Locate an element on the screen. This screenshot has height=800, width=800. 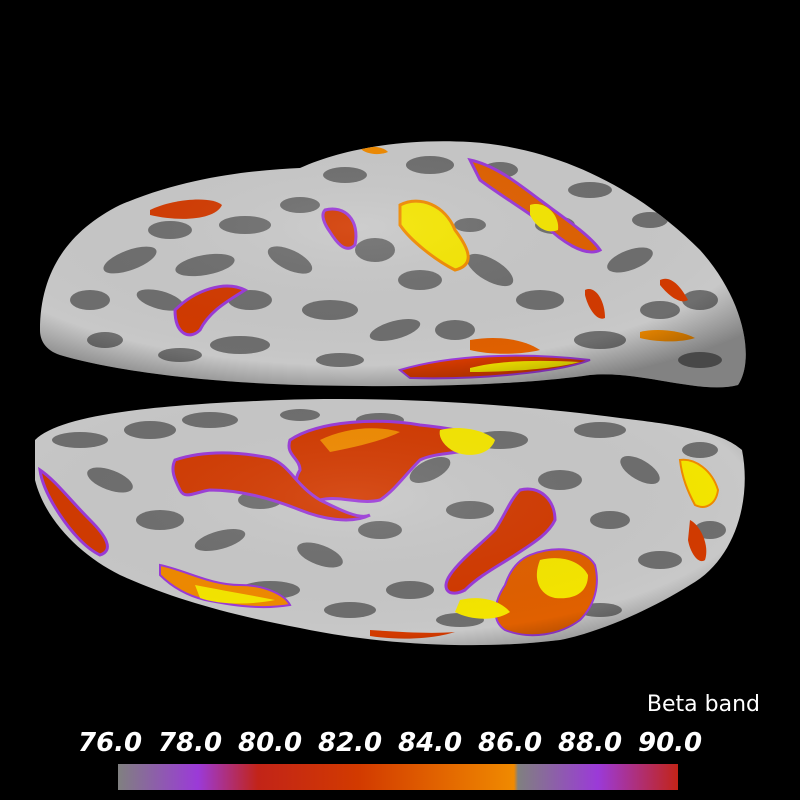
colorbar-tick: 78.0 is located at coordinates (190, 743).